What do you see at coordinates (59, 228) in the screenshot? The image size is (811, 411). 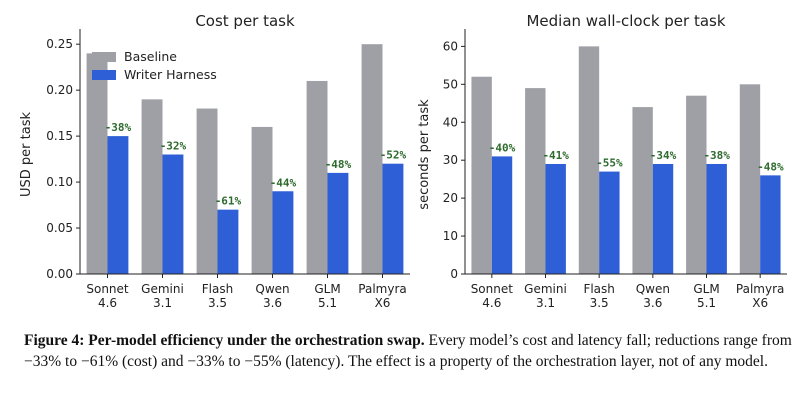 I see `y-tick-label: 0.05` at bounding box center [59, 228].